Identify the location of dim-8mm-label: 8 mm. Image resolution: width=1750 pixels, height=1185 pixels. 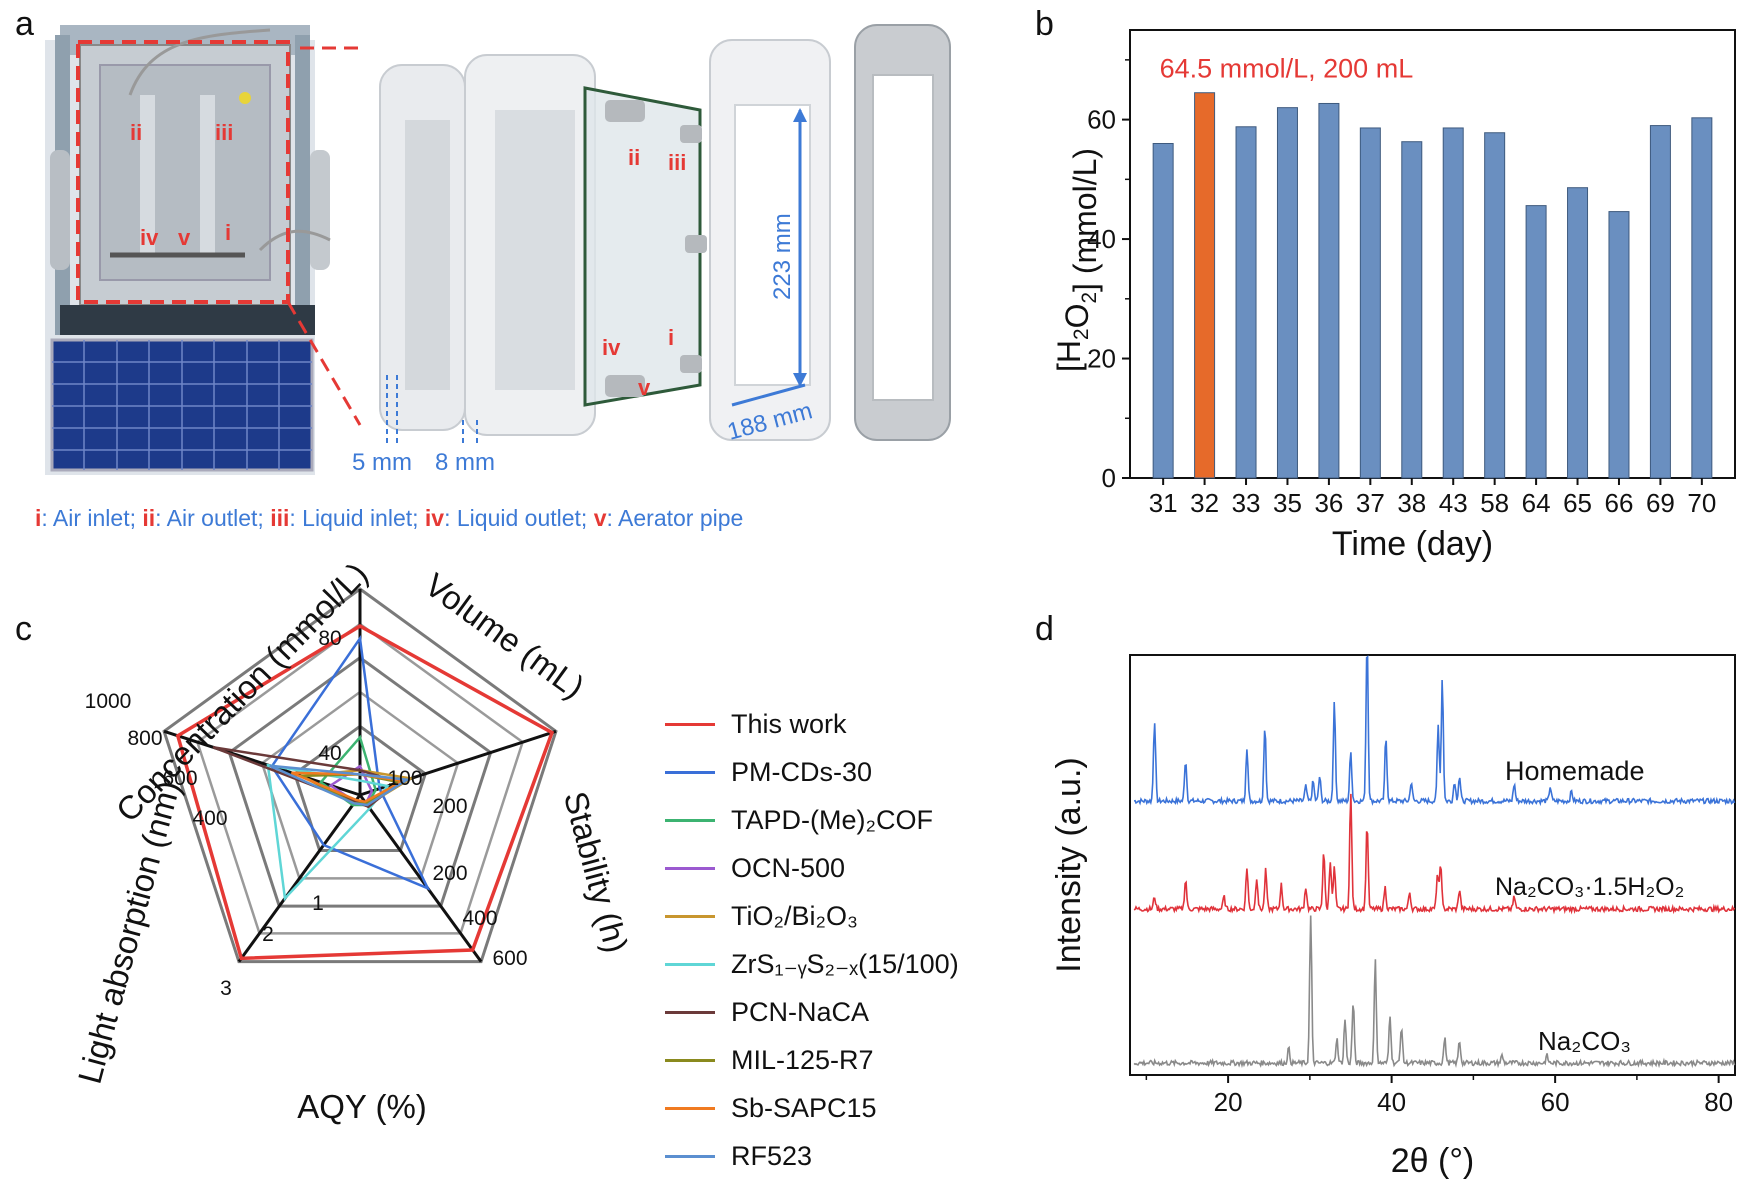
(465, 462).